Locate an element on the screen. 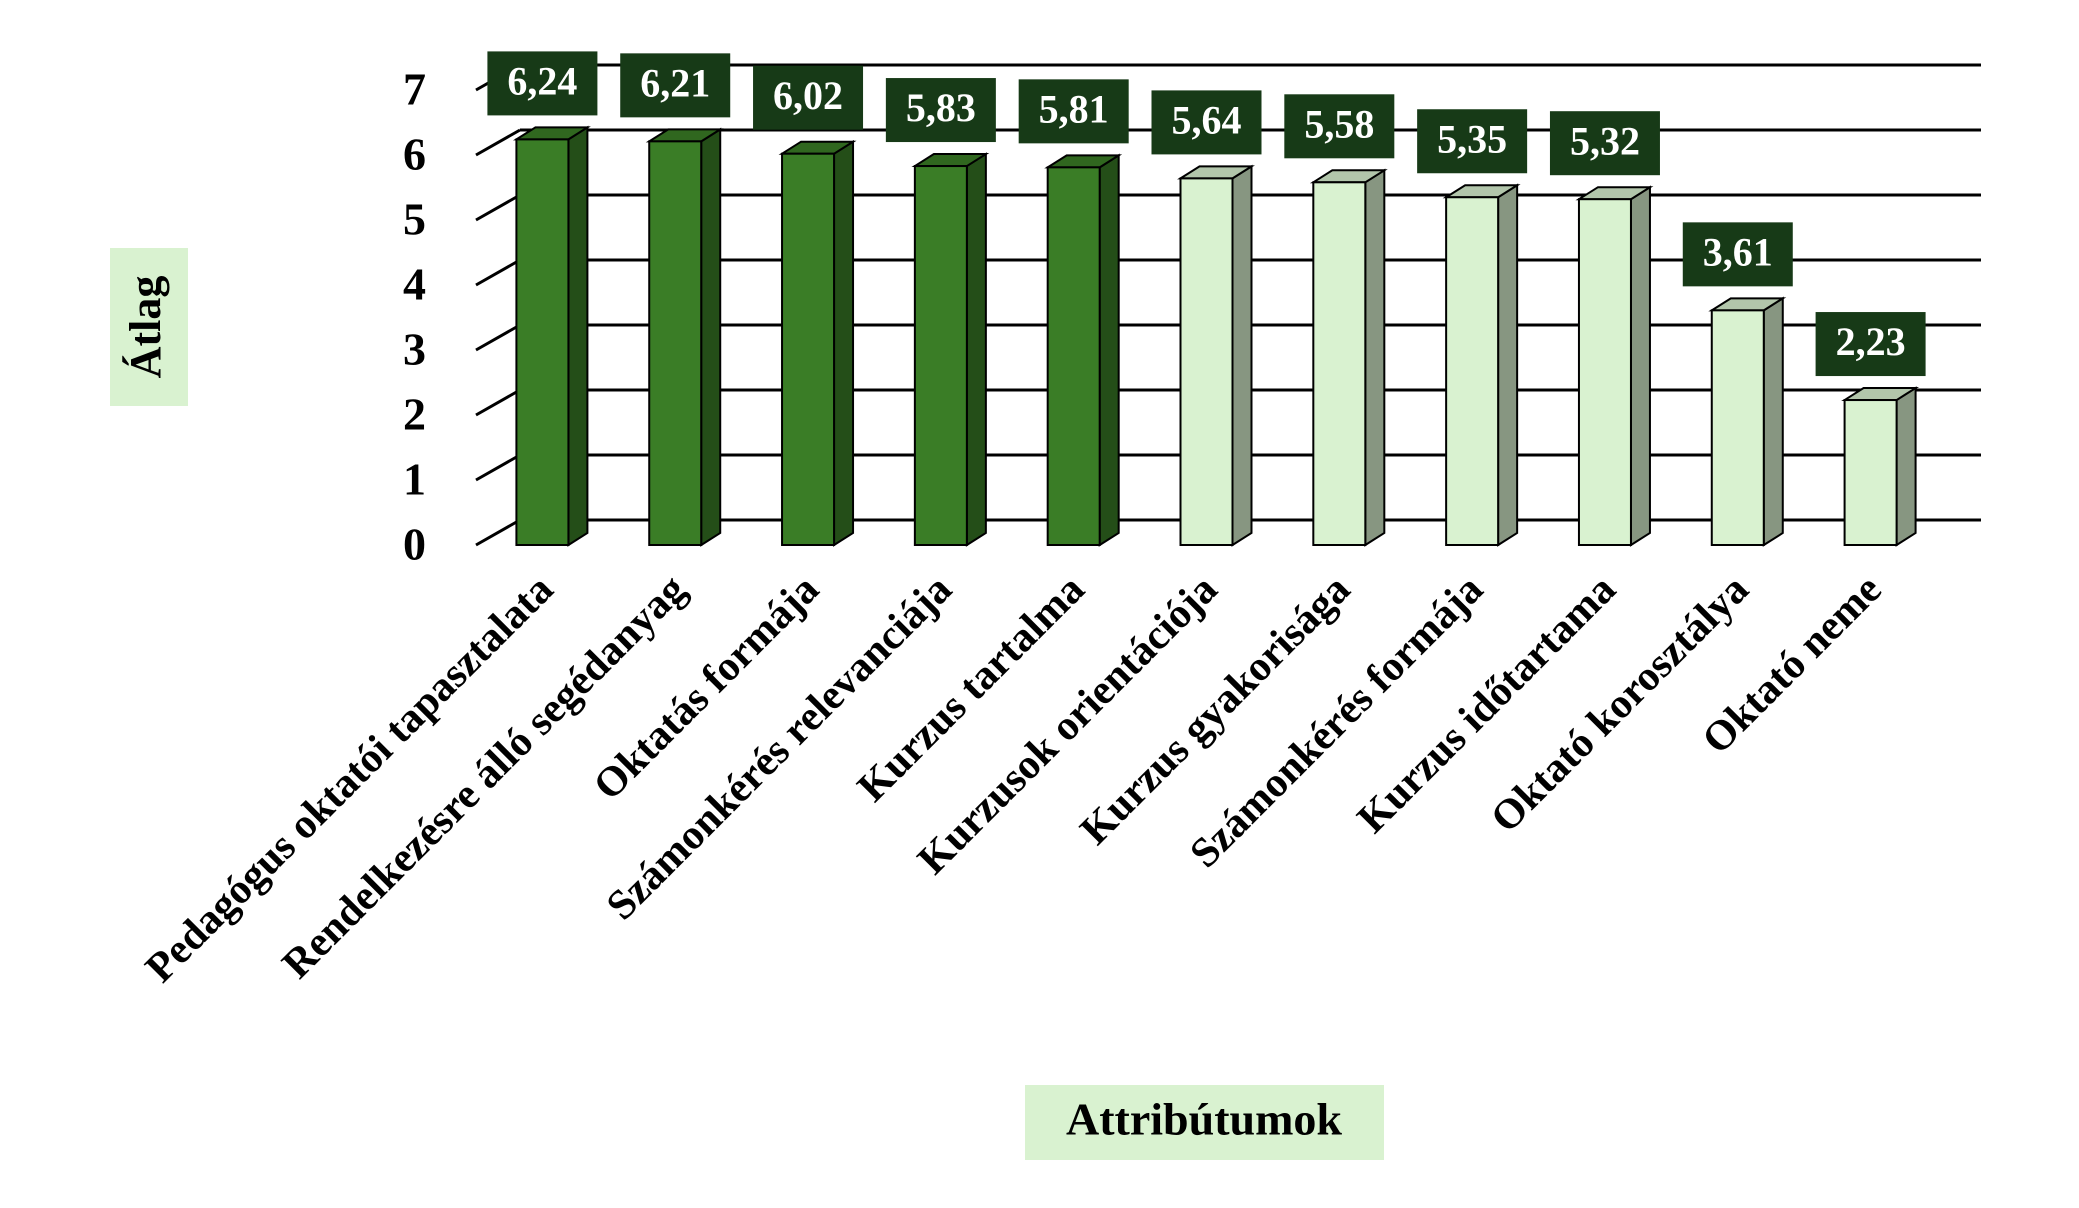 Image resolution: width=2079 pixels, height=1208 pixels. x-axis-title: Attribútumok is located at coordinates (1204, 1119).